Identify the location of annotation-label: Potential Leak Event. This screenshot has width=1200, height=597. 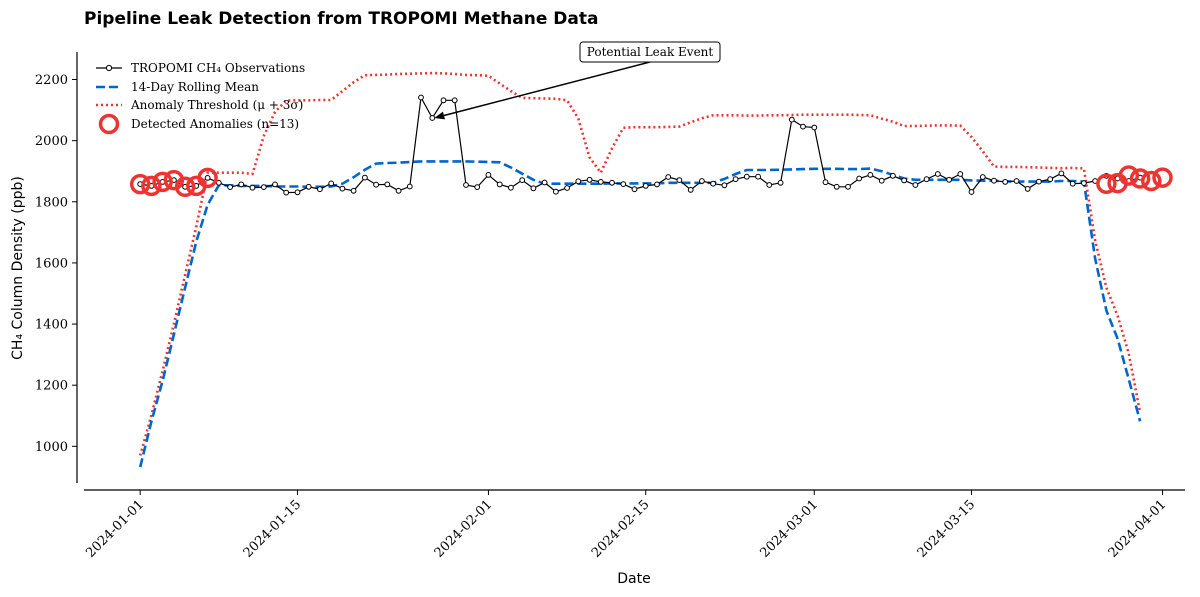
(650, 52).